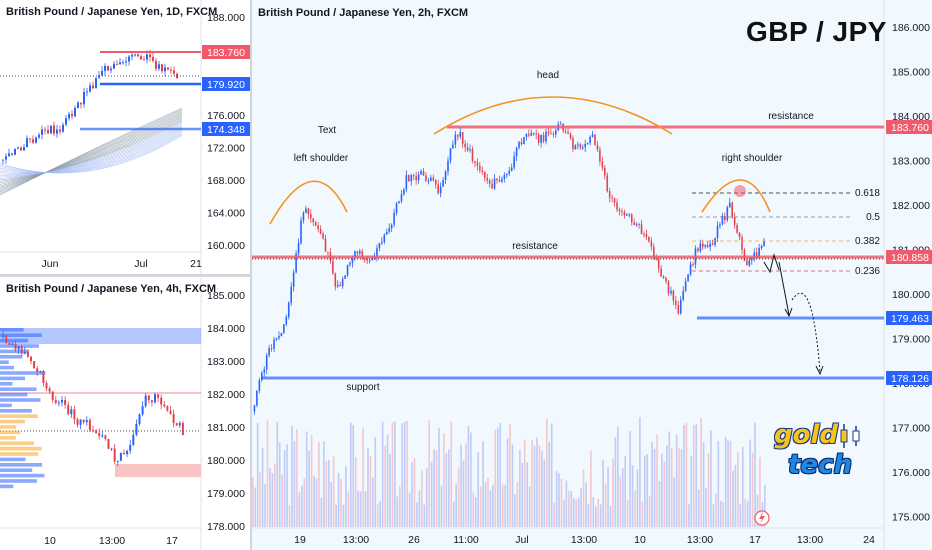 This screenshot has height=550, width=932. Describe the element at coordinates (196, 264) in the screenshot. I see `time-axis-label: 21` at that location.